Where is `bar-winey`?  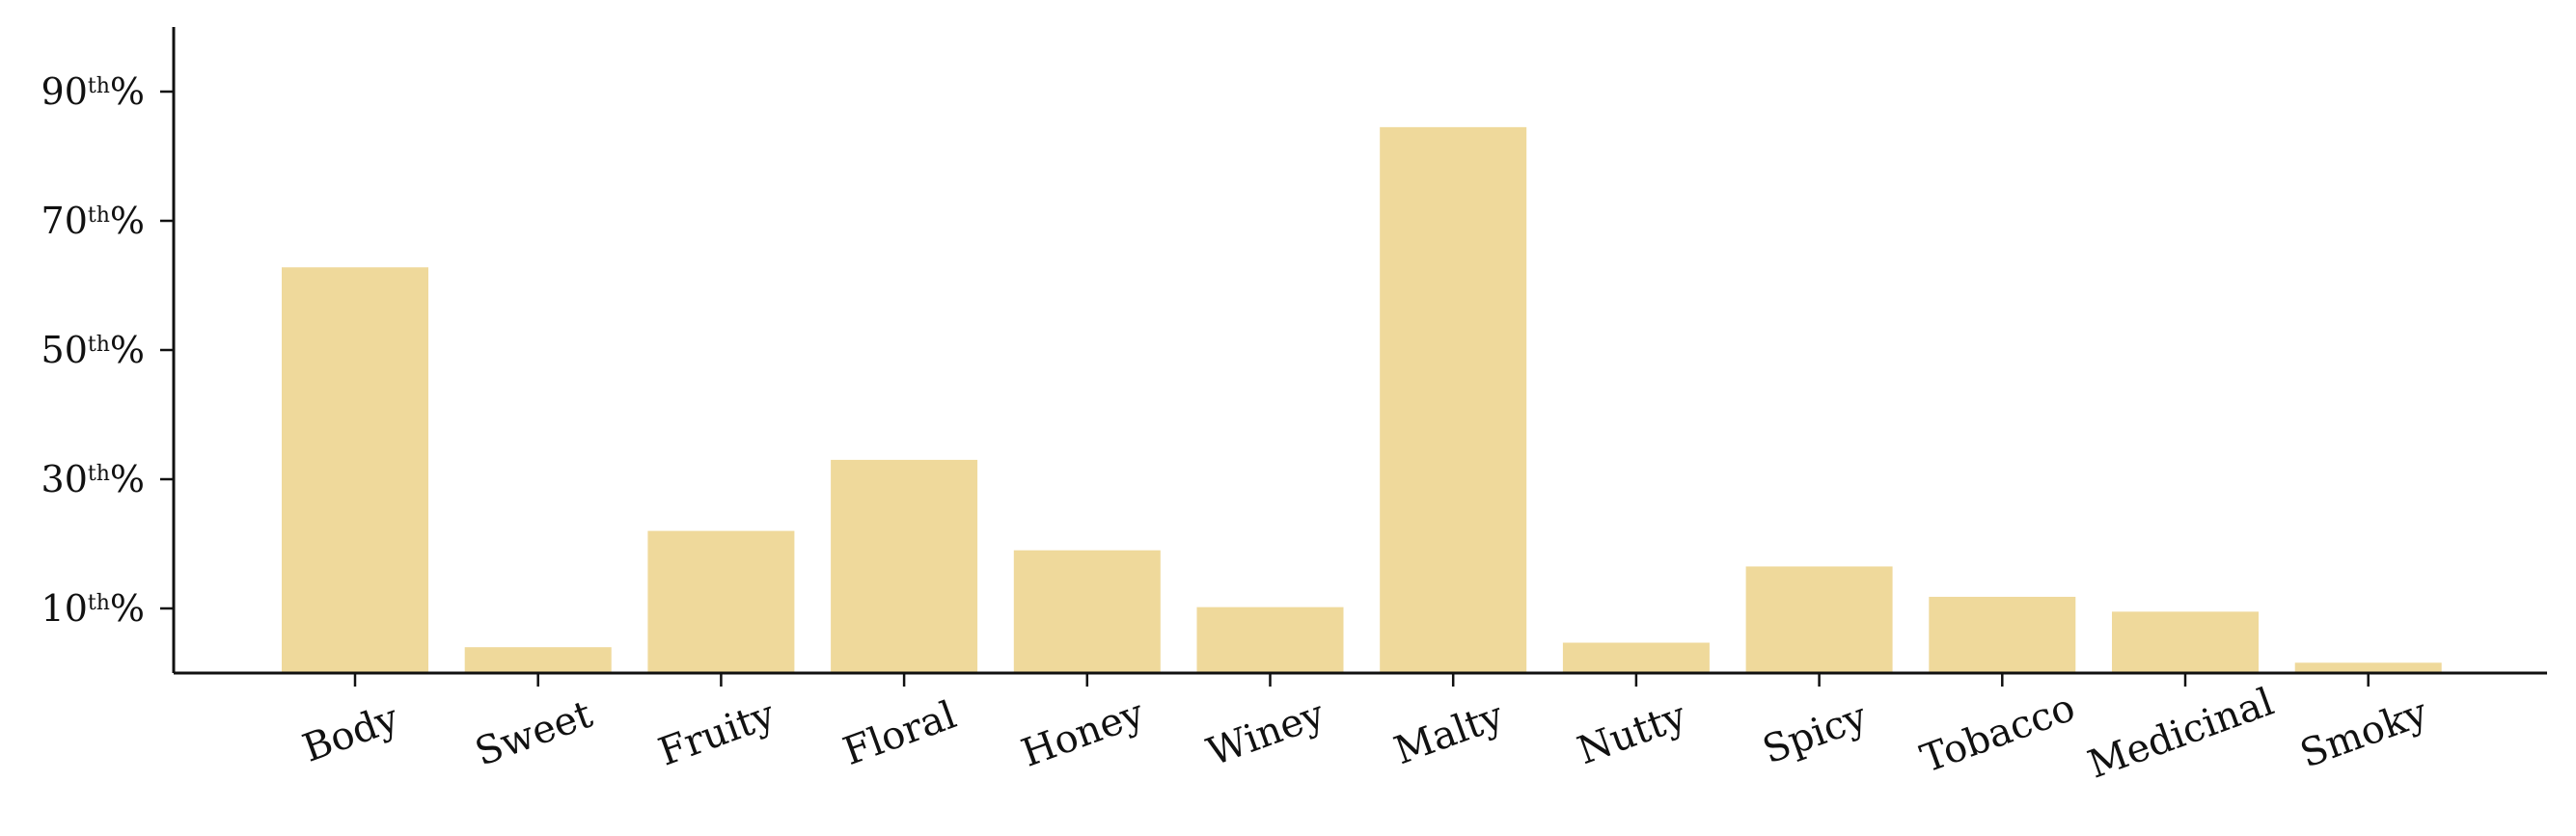
bar-winey is located at coordinates (1270, 640).